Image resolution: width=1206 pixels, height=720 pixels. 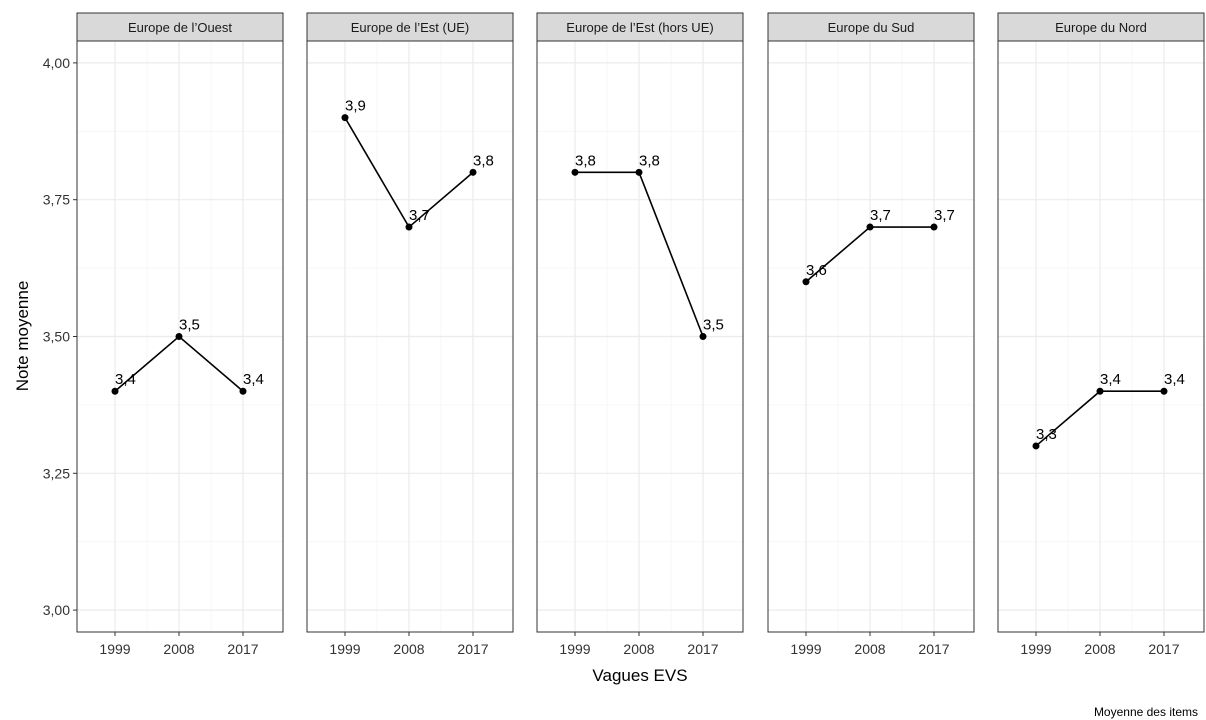 What do you see at coordinates (355, 106) in the screenshot?
I see `data-label: 3,9` at bounding box center [355, 106].